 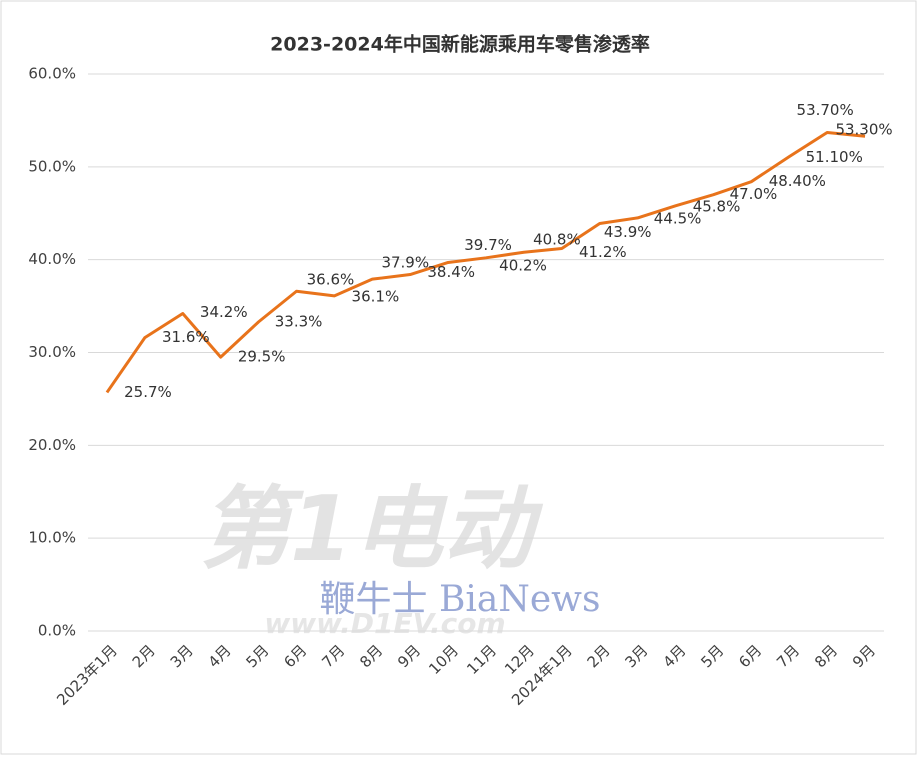 I want to click on data-label: 34.2%, so click(x=224, y=312).